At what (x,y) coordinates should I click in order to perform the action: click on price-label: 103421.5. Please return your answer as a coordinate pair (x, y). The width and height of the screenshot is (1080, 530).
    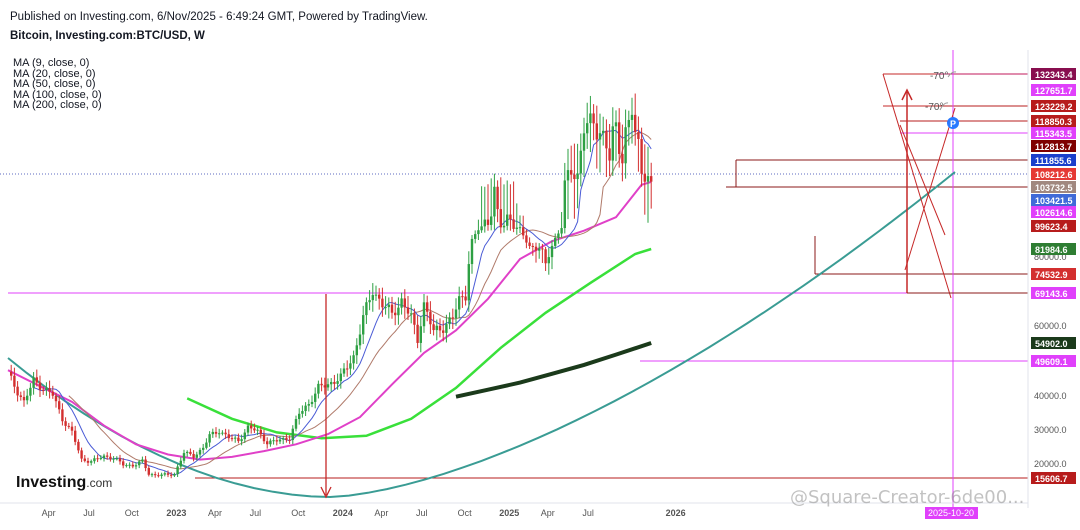
    Looking at the image, I should click on (1054, 201).